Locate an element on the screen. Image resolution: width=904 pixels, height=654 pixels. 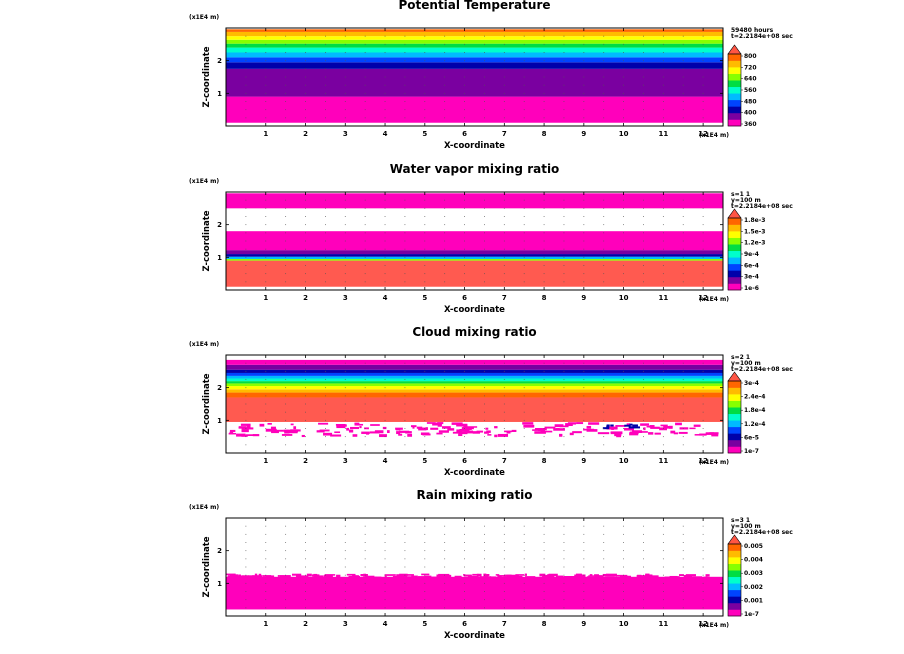
x-unit-label: (x1E4 m) is located at coordinates (714, 625).